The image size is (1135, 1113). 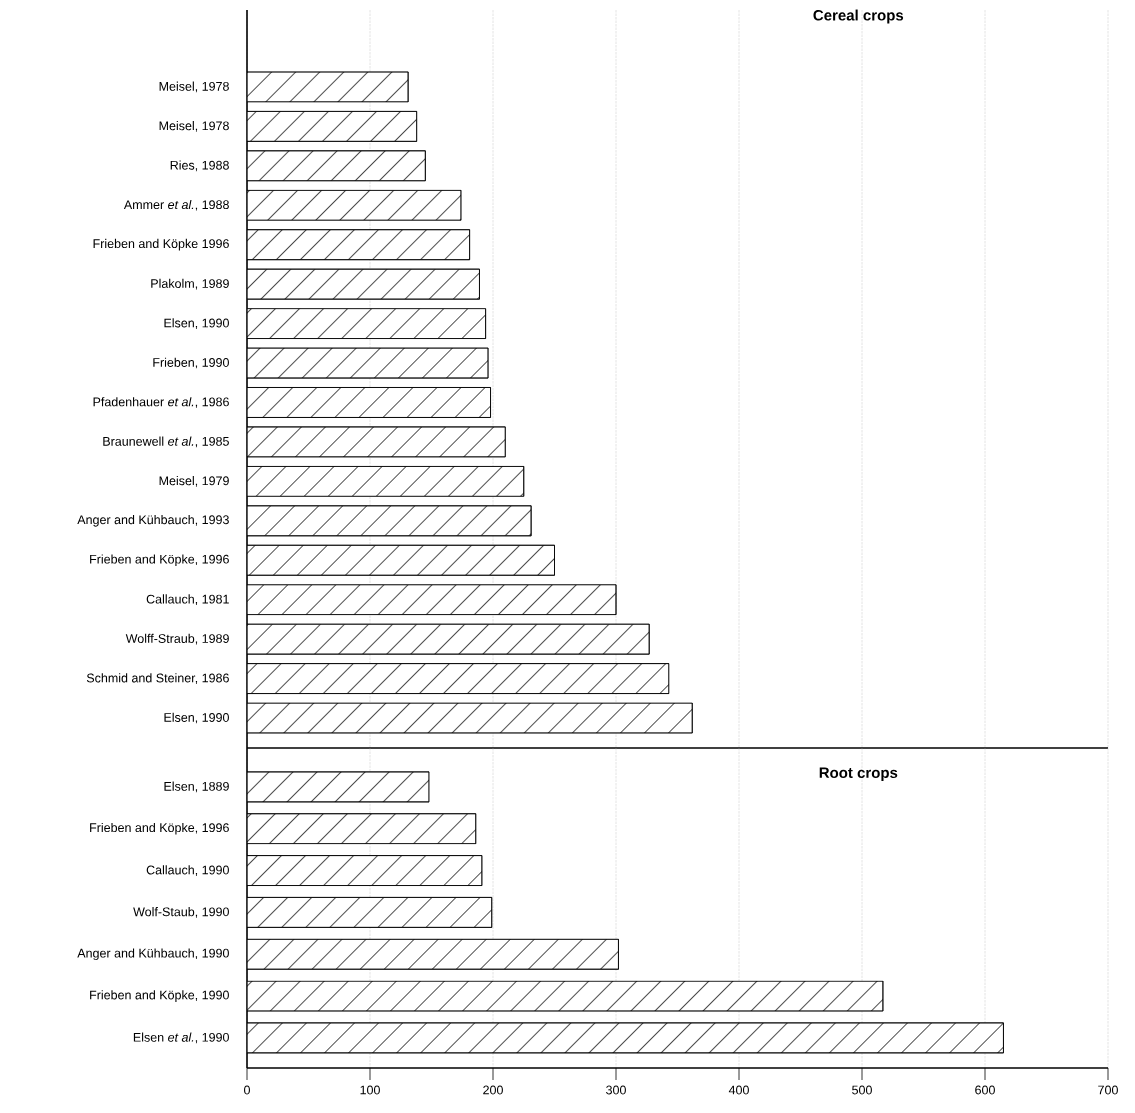 What do you see at coordinates (157, 678) in the screenshot?
I see `y-tick-label: Schmid and Steiner, 1986` at bounding box center [157, 678].